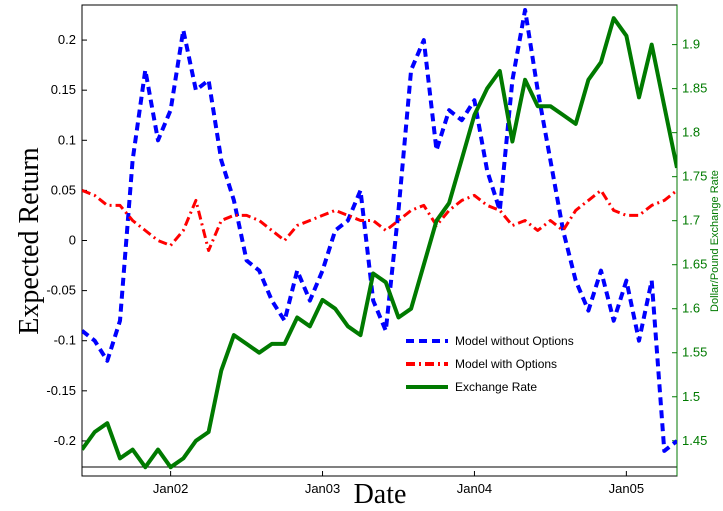 The height and width of the screenshot is (511, 723). Describe the element at coordinates (66, 240) in the screenshot. I see `y-axis-left: -0.2 -0.15 -0.1 -0.05 0 0.05 0.1 0.15 0.2` at that location.